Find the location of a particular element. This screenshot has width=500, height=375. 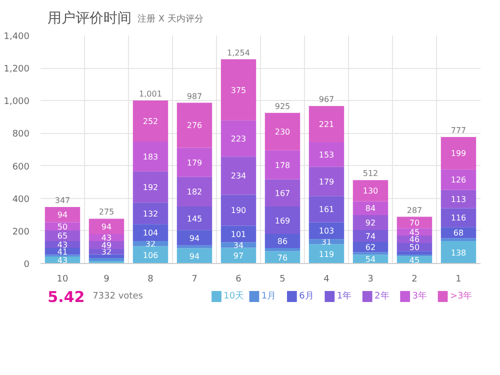

data-label: 65 is located at coordinates (62, 236).